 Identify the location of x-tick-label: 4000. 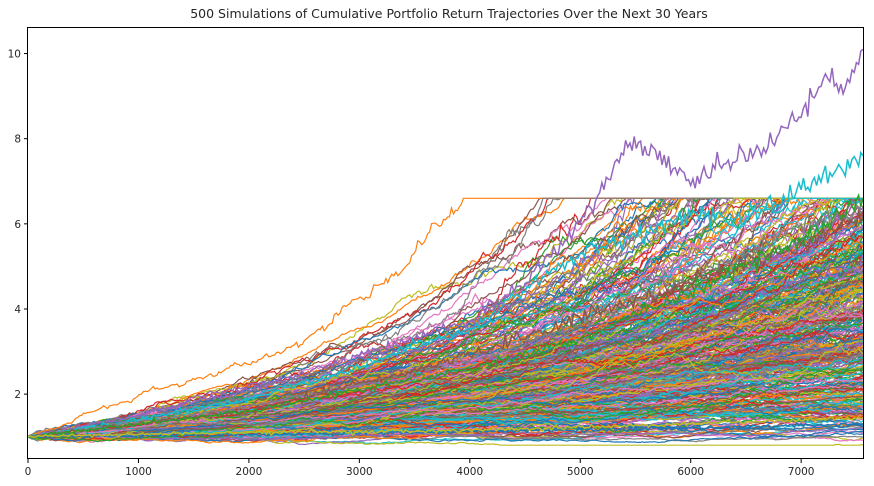
(469, 472).